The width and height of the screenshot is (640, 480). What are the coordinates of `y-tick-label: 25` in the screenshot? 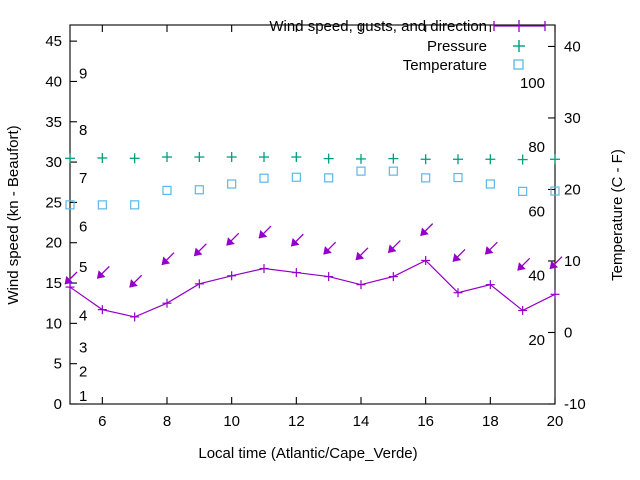 It's located at (53, 202).